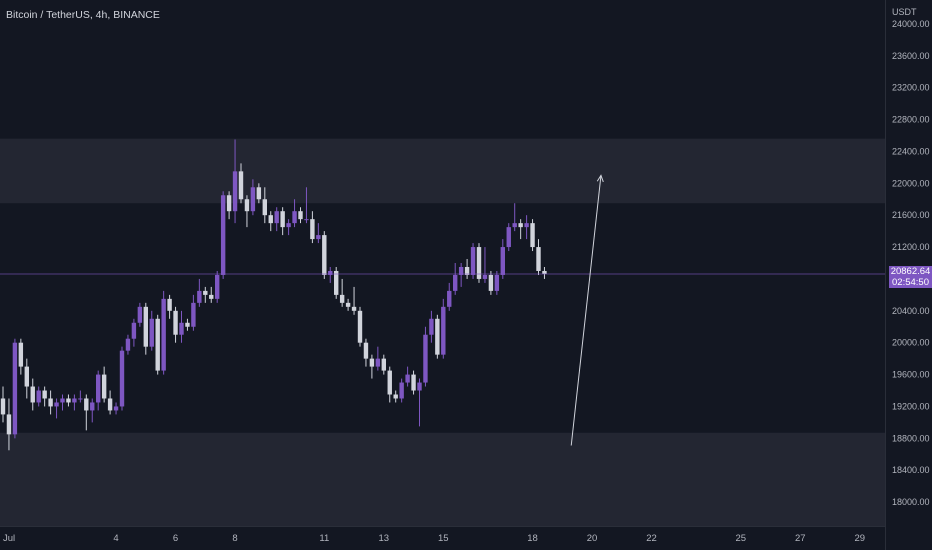 This screenshot has height=550, width=932. What do you see at coordinates (911, 438) in the screenshot?
I see `price-tick-label: 18800.00` at bounding box center [911, 438].